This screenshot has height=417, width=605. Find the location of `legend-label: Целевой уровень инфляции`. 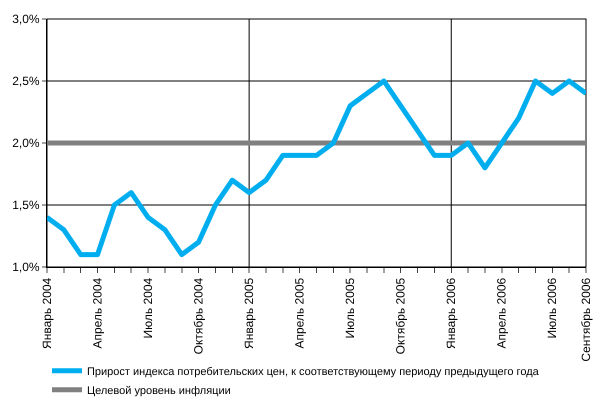

legend-label: Целевой уровень инфляции is located at coordinates (159, 391).